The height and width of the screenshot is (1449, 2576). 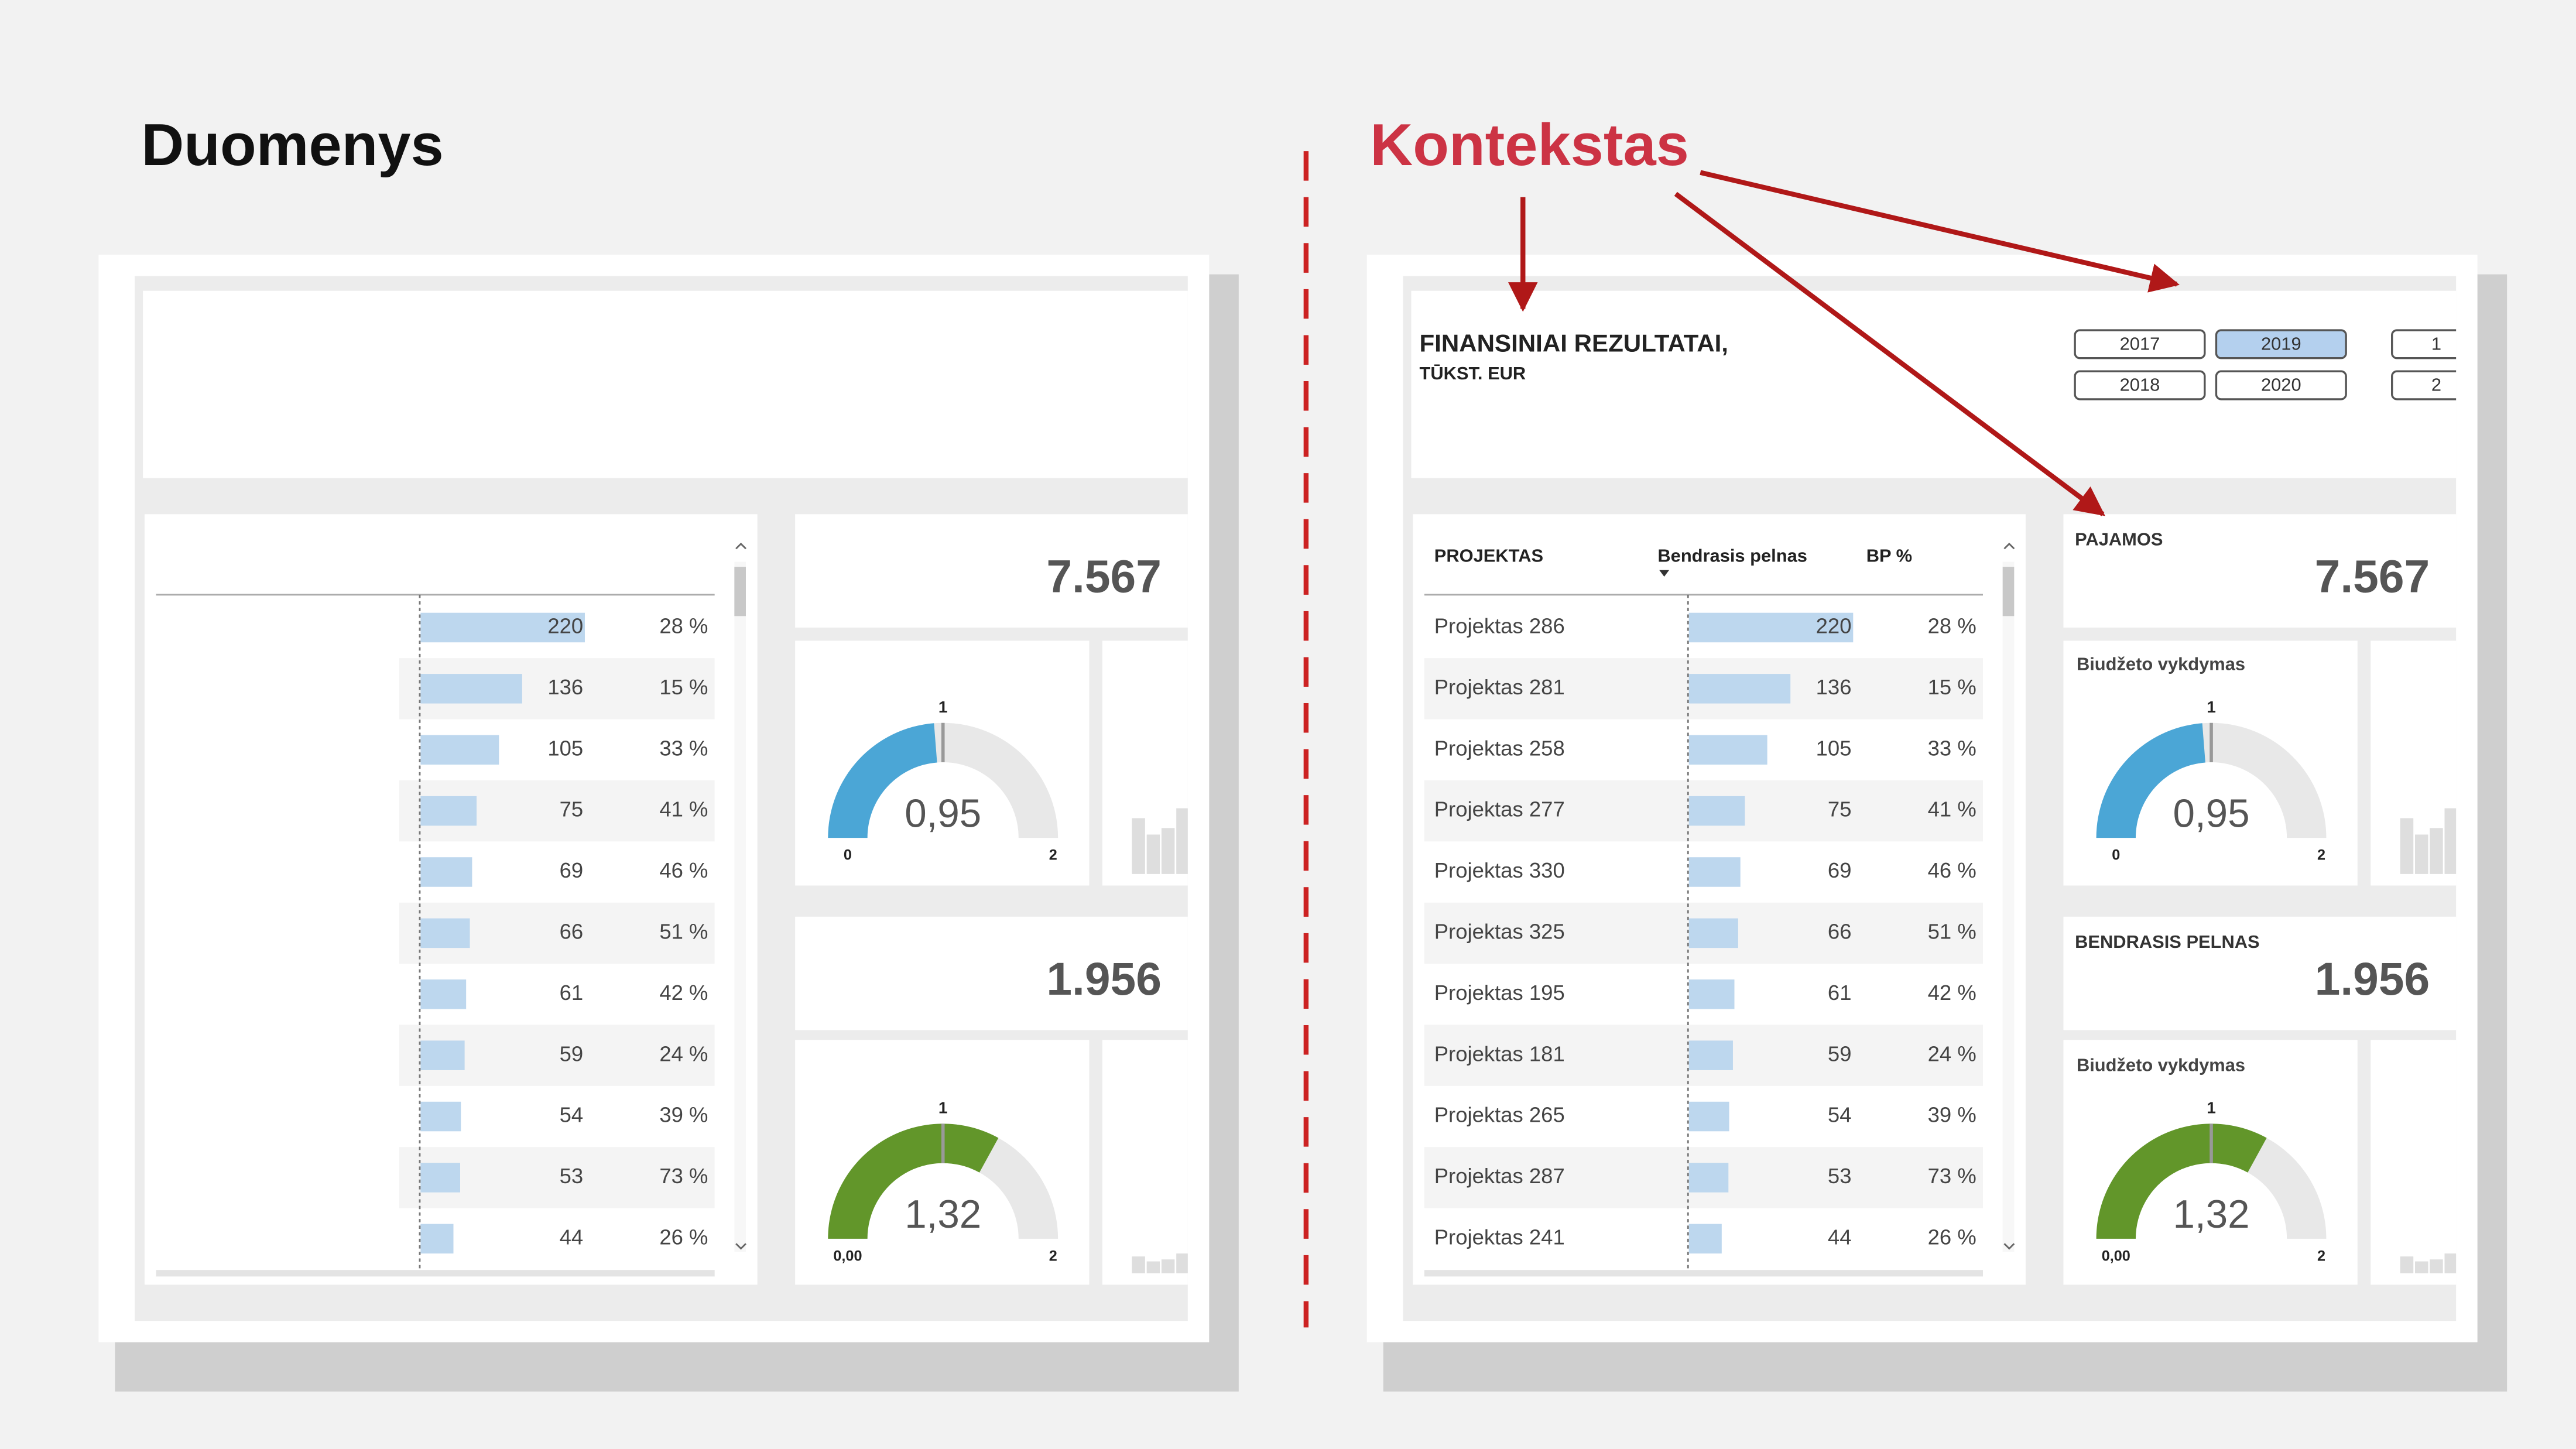 I want to click on column-header: PROJEKTAS, so click(x=1488, y=555).